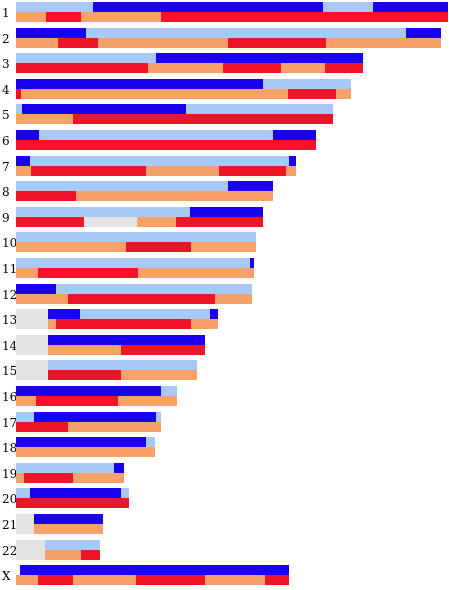 Image resolution: width=449 pixels, height=590 pixels. I want to click on chromosome-row-20: 20, so click(224, 500).